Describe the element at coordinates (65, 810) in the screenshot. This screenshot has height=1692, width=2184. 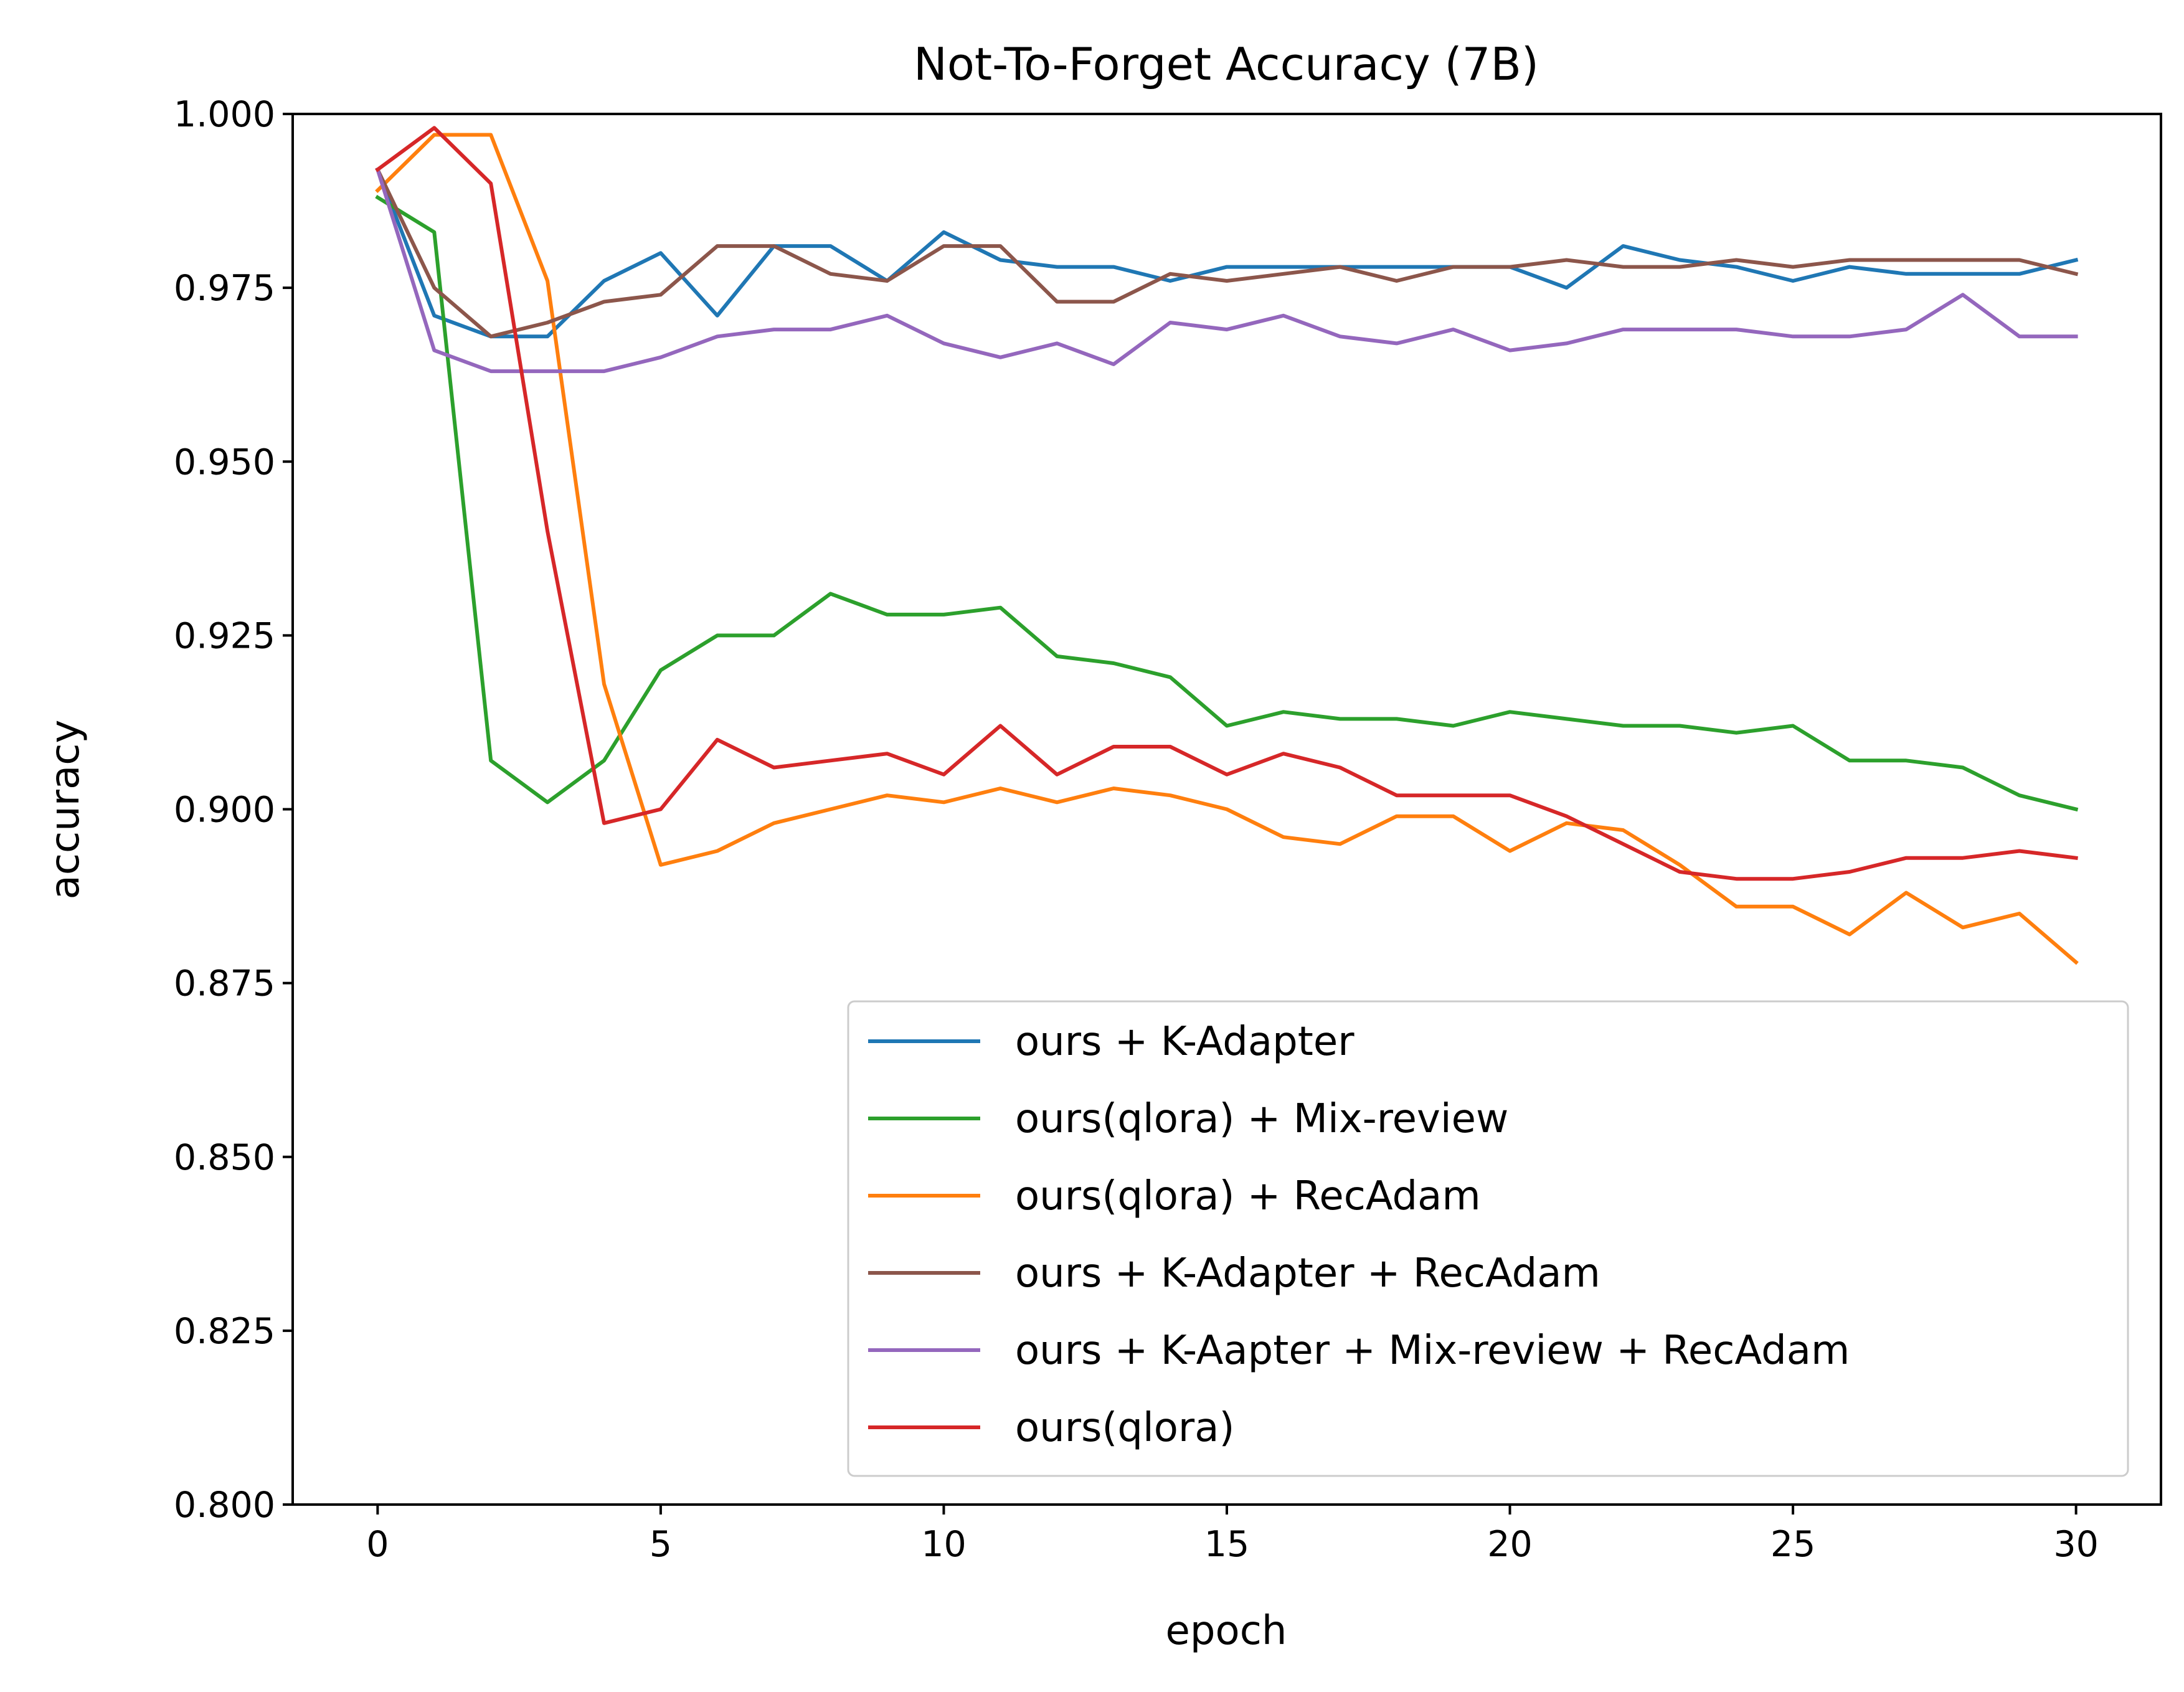
I see `y-axis-label: accuracy` at that location.